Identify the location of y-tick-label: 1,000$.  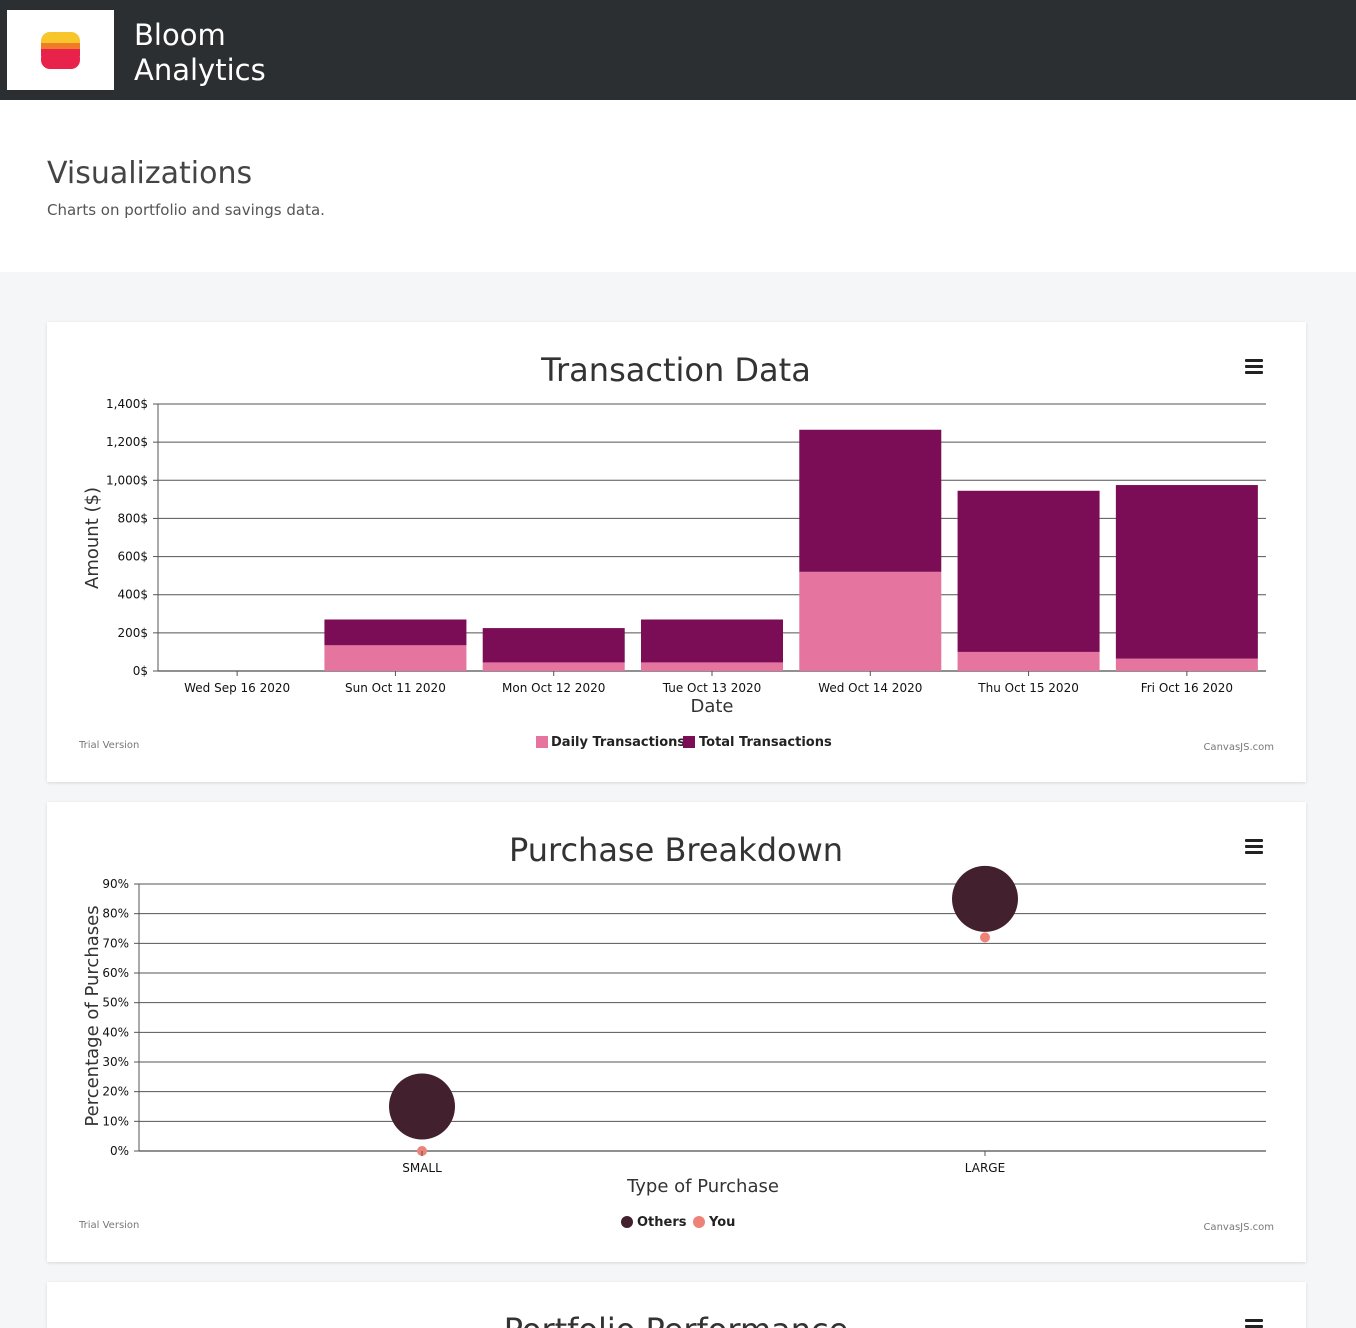
(127, 480).